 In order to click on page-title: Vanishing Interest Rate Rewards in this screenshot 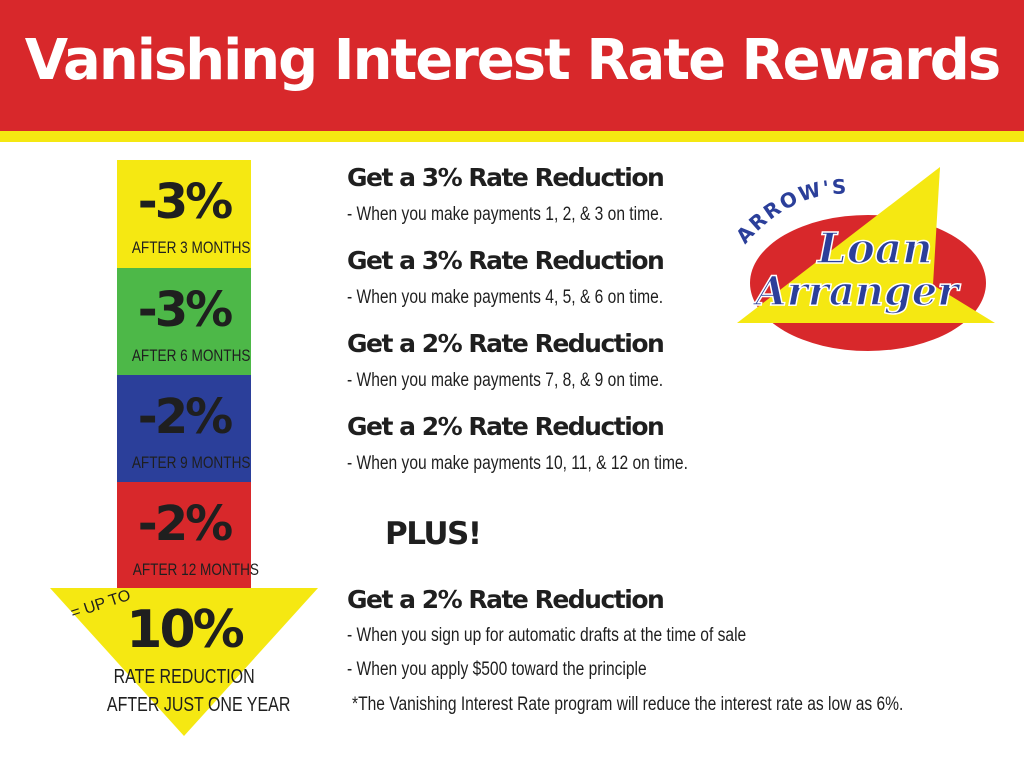, I will do `click(512, 60)`.